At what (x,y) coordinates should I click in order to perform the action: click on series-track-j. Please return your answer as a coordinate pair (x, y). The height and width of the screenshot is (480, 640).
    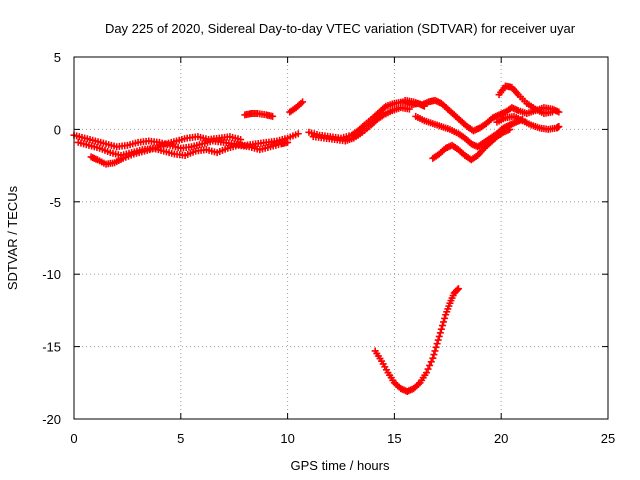
    Looking at the image, I should click on (471, 144).